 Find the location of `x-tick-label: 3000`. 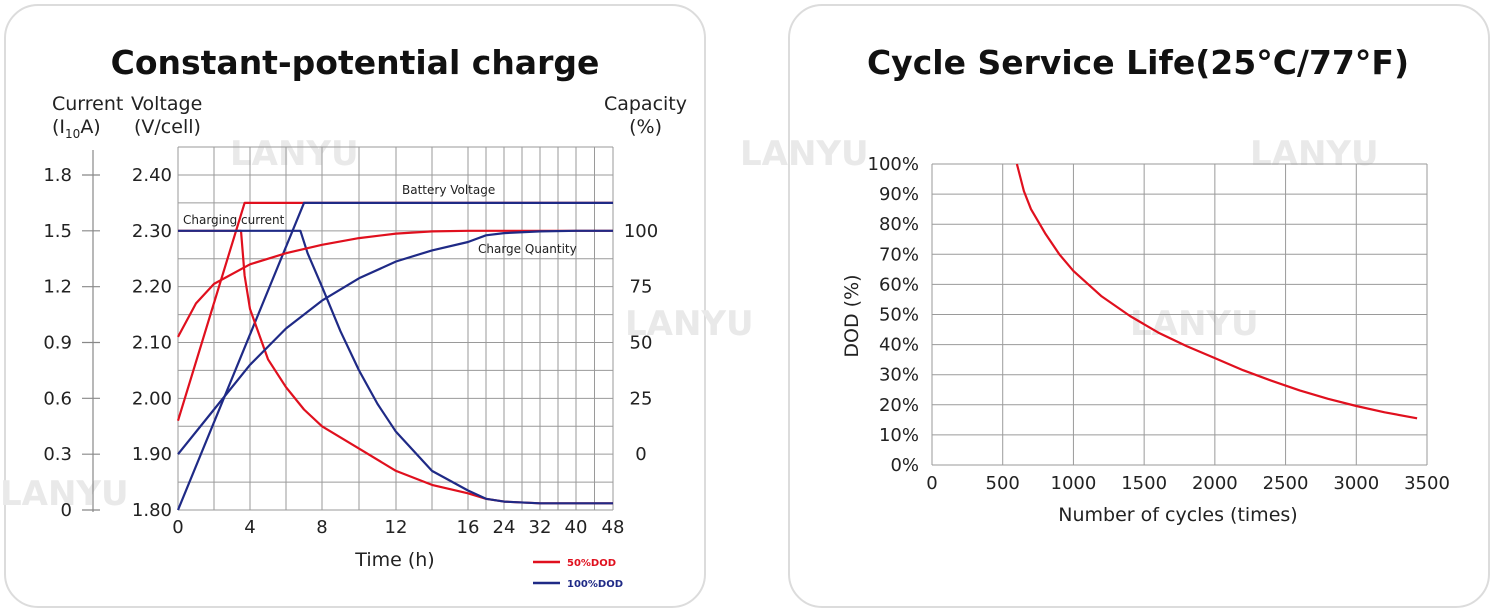

x-tick-label: 3000 is located at coordinates (1356, 483).